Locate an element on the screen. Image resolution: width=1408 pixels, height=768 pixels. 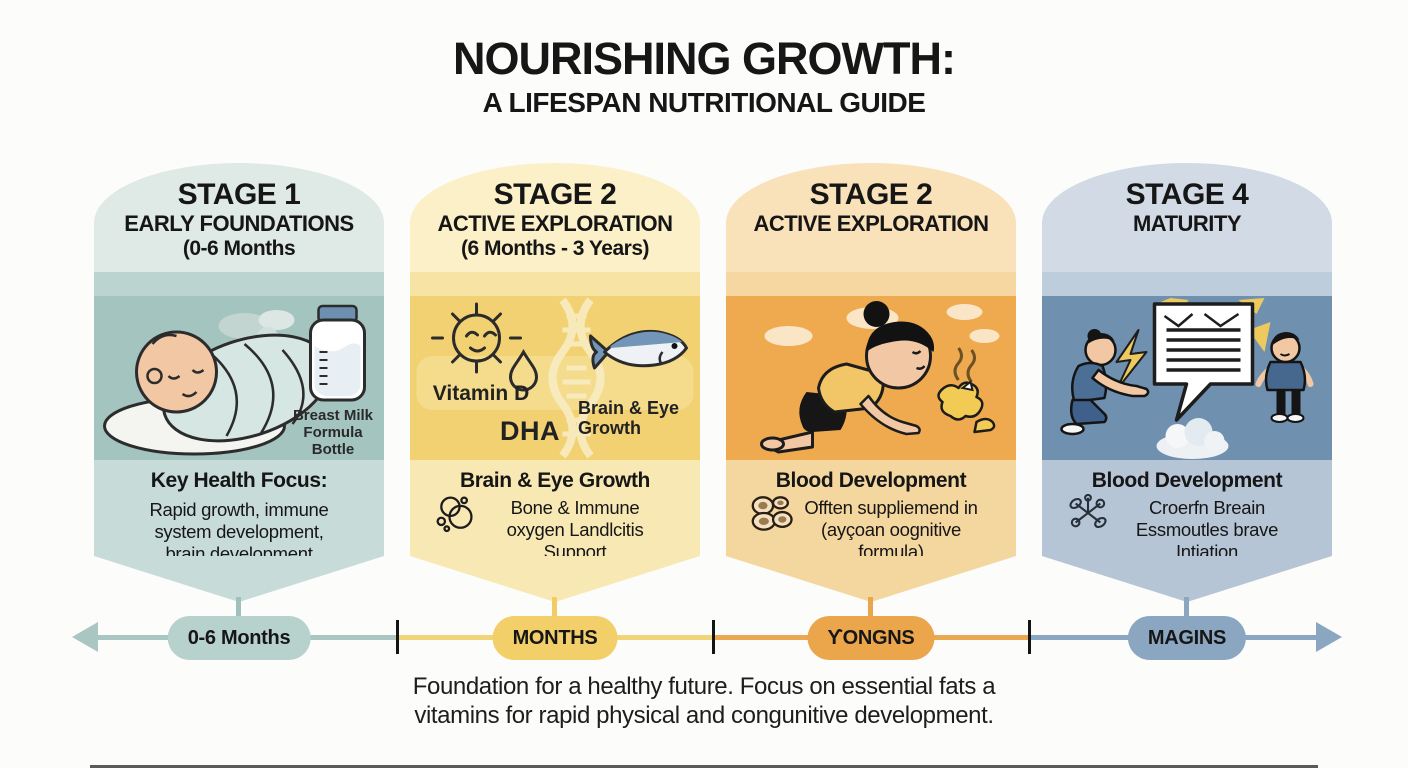
bubbles-icon is located at coordinates (455, 517).